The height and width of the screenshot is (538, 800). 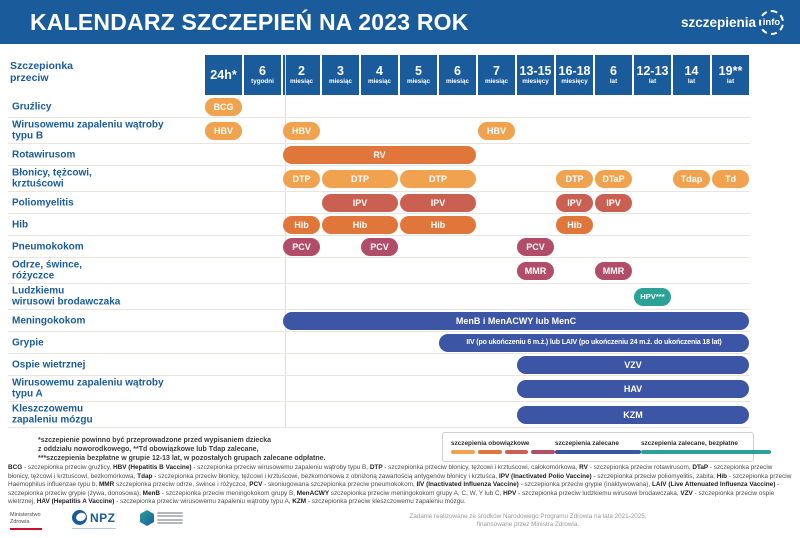 I want to click on table-row: Ludzkiemu wirusowi brodawczaka HPV***, so click(x=379, y=297).